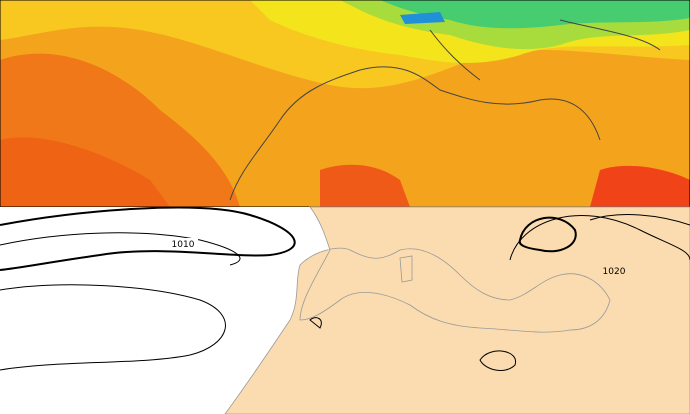 The image size is (690, 414). I want to click on island, so click(406, 269).